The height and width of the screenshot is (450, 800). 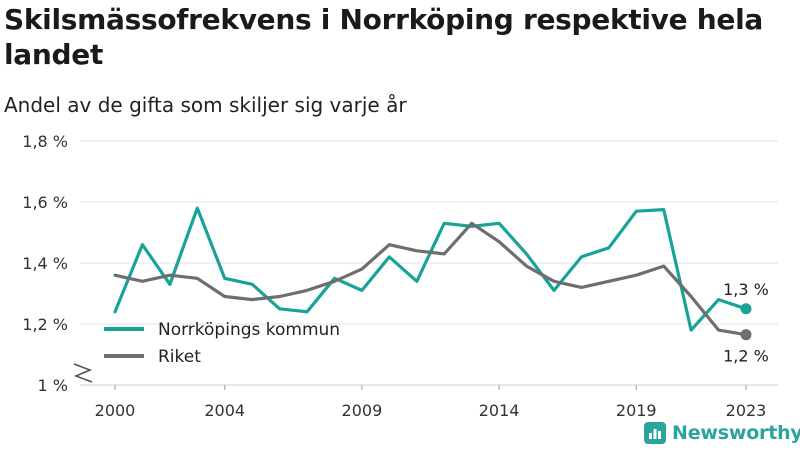 What do you see at coordinates (45, 324) in the screenshot?
I see `y-tick-label: 1,2 %` at bounding box center [45, 324].